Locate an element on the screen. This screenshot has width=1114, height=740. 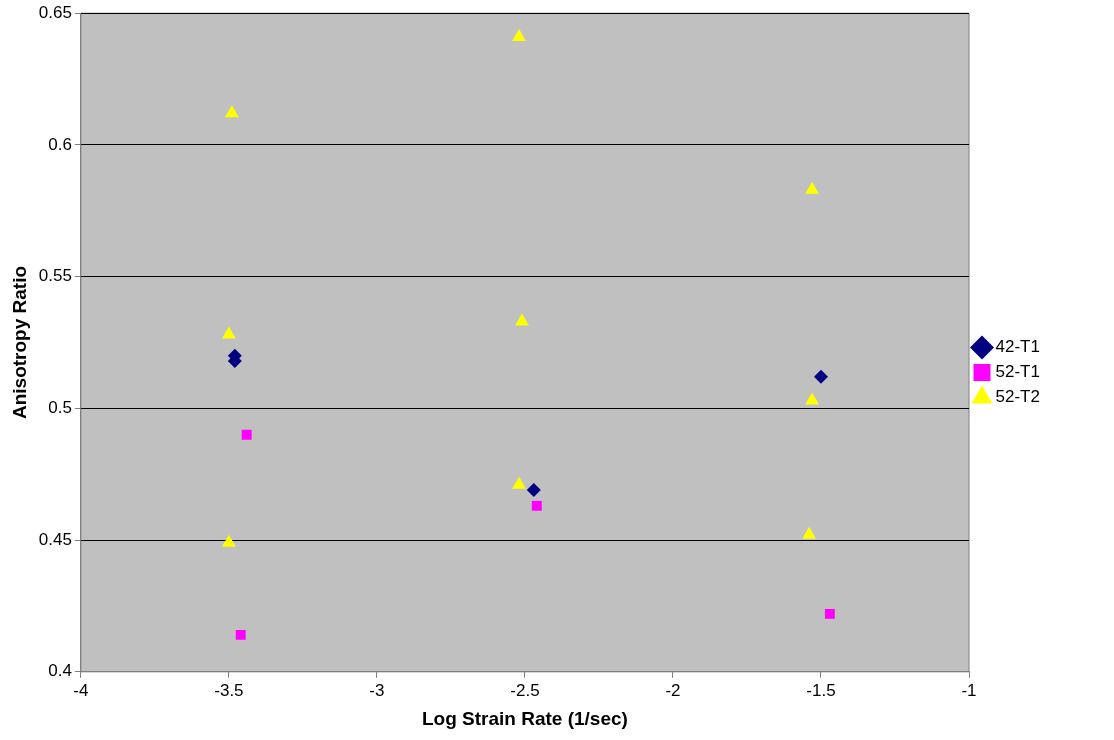
y-axis-title: Anisotropy Ratio is located at coordinates (19, 342).